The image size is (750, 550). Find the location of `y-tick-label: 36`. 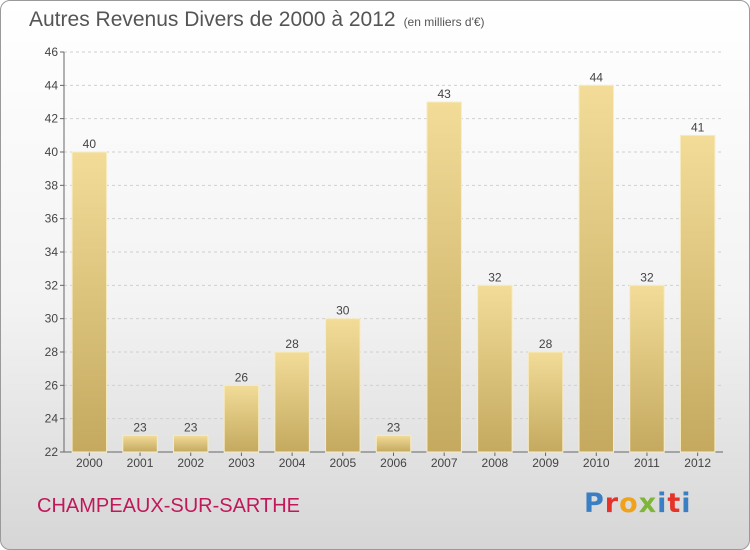

y-tick-label: 36 is located at coordinates (52, 219).